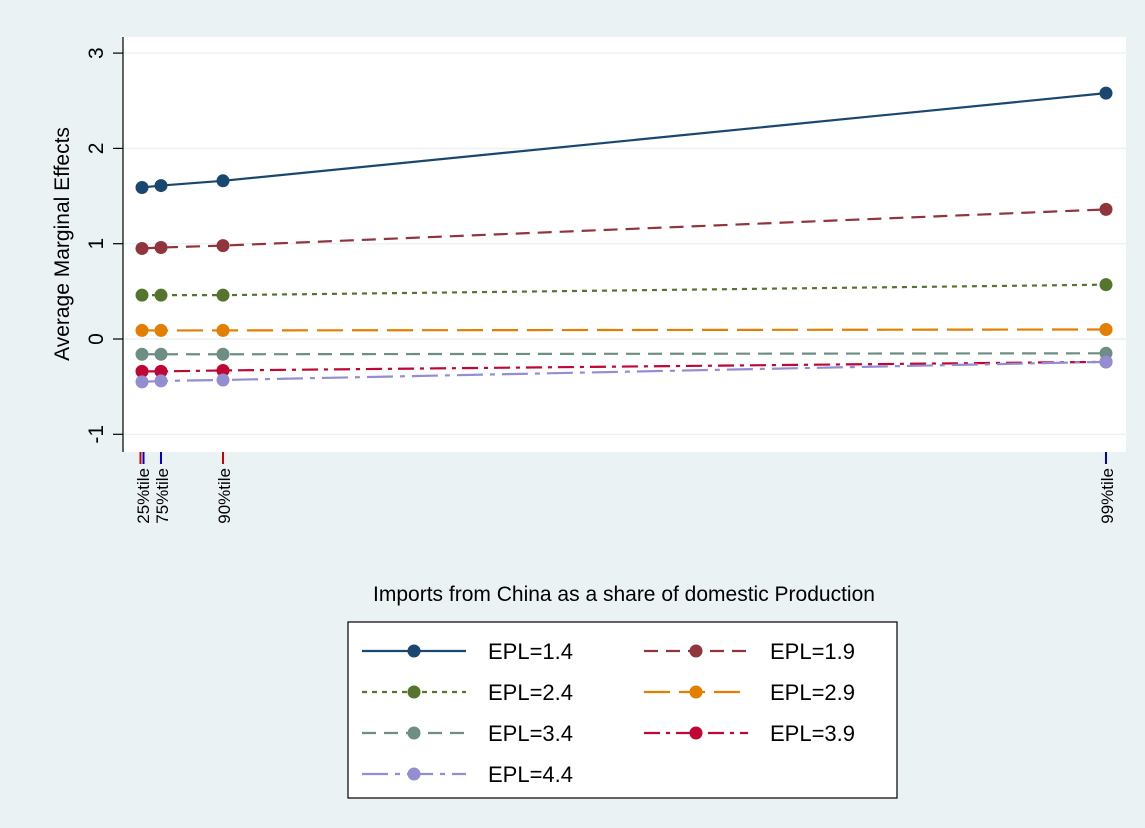 This screenshot has width=1145, height=828. What do you see at coordinates (467, 651) in the screenshot?
I see `legend-item: EPL=1.4` at bounding box center [467, 651].